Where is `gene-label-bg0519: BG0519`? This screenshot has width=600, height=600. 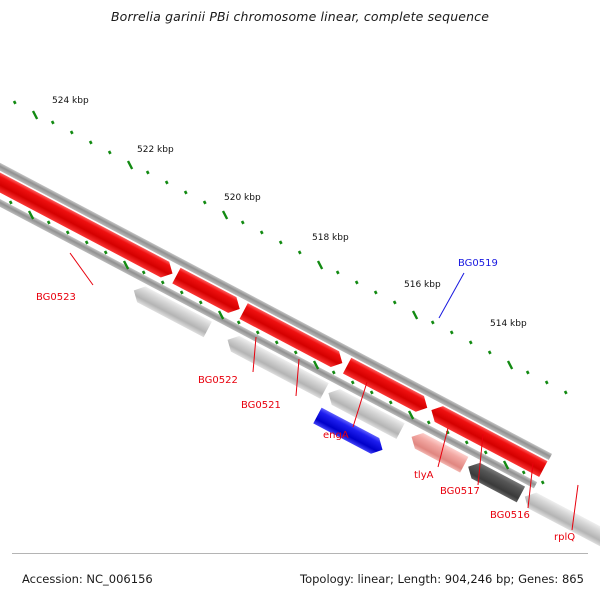 gene-label-bg0519: BG0519 is located at coordinates (478, 263).